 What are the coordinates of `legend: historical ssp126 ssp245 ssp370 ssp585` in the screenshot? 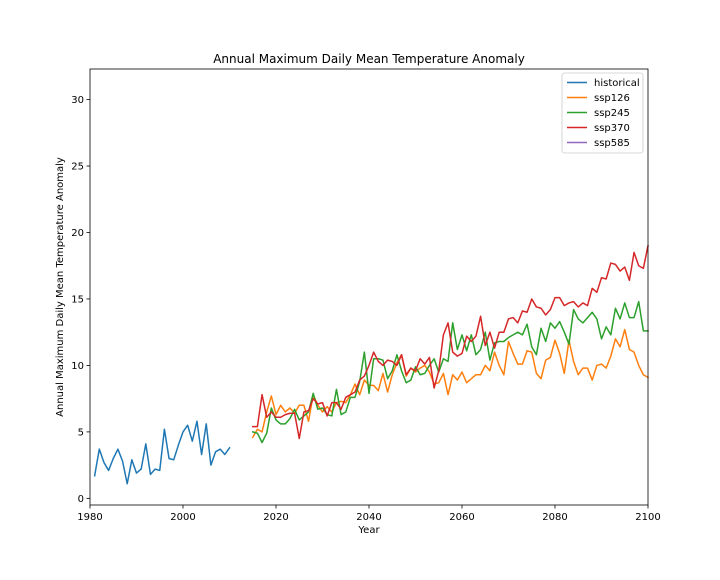 It's located at (602, 113).